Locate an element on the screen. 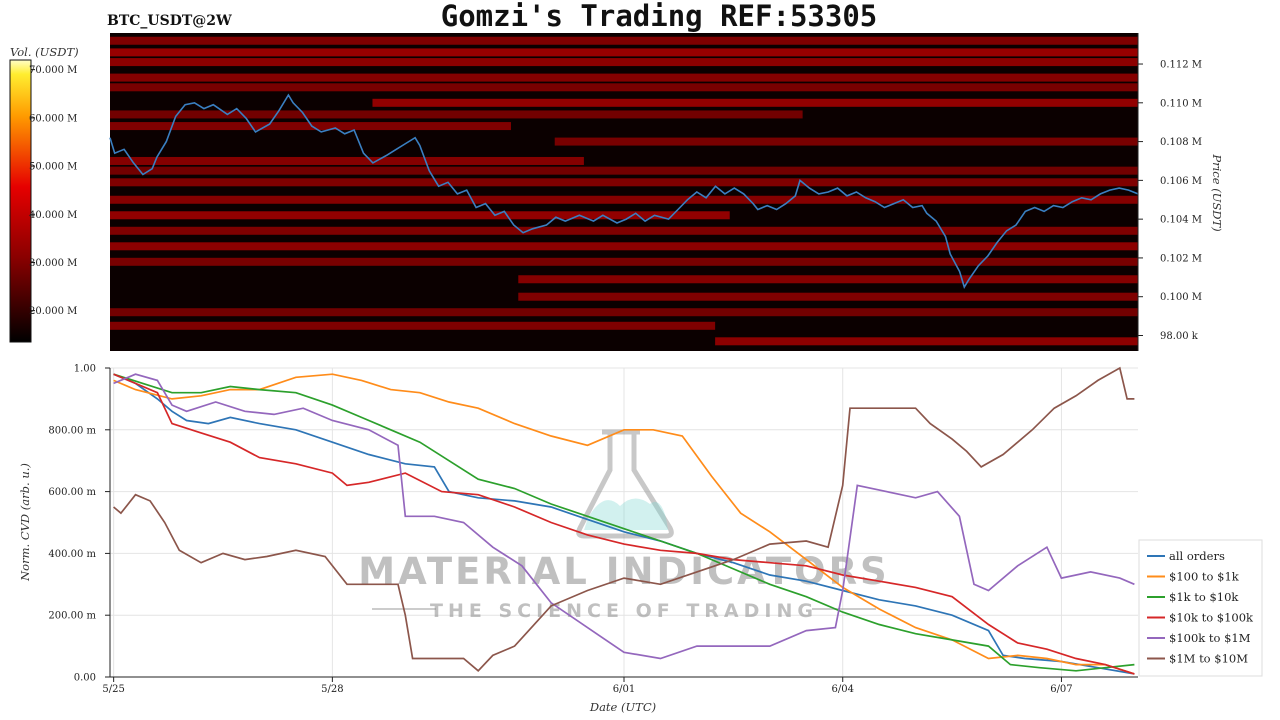  colorbar-tick-label: 30.000 M is located at coordinates (53, 263).